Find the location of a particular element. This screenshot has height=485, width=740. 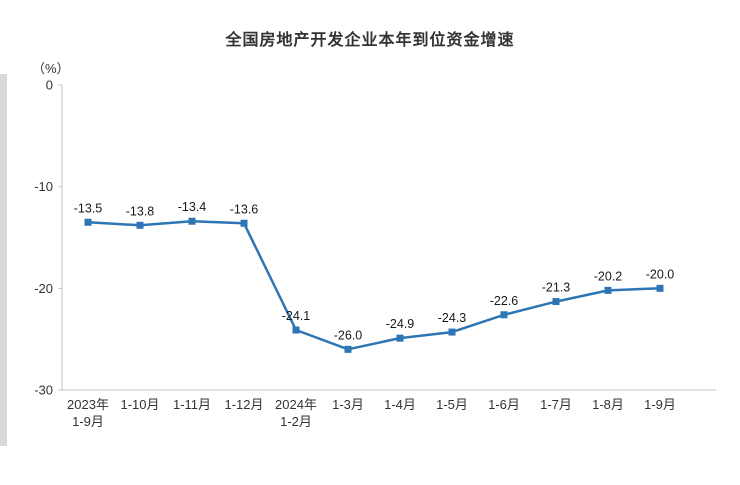

data-point-label: -20.2 is located at coordinates (608, 276).